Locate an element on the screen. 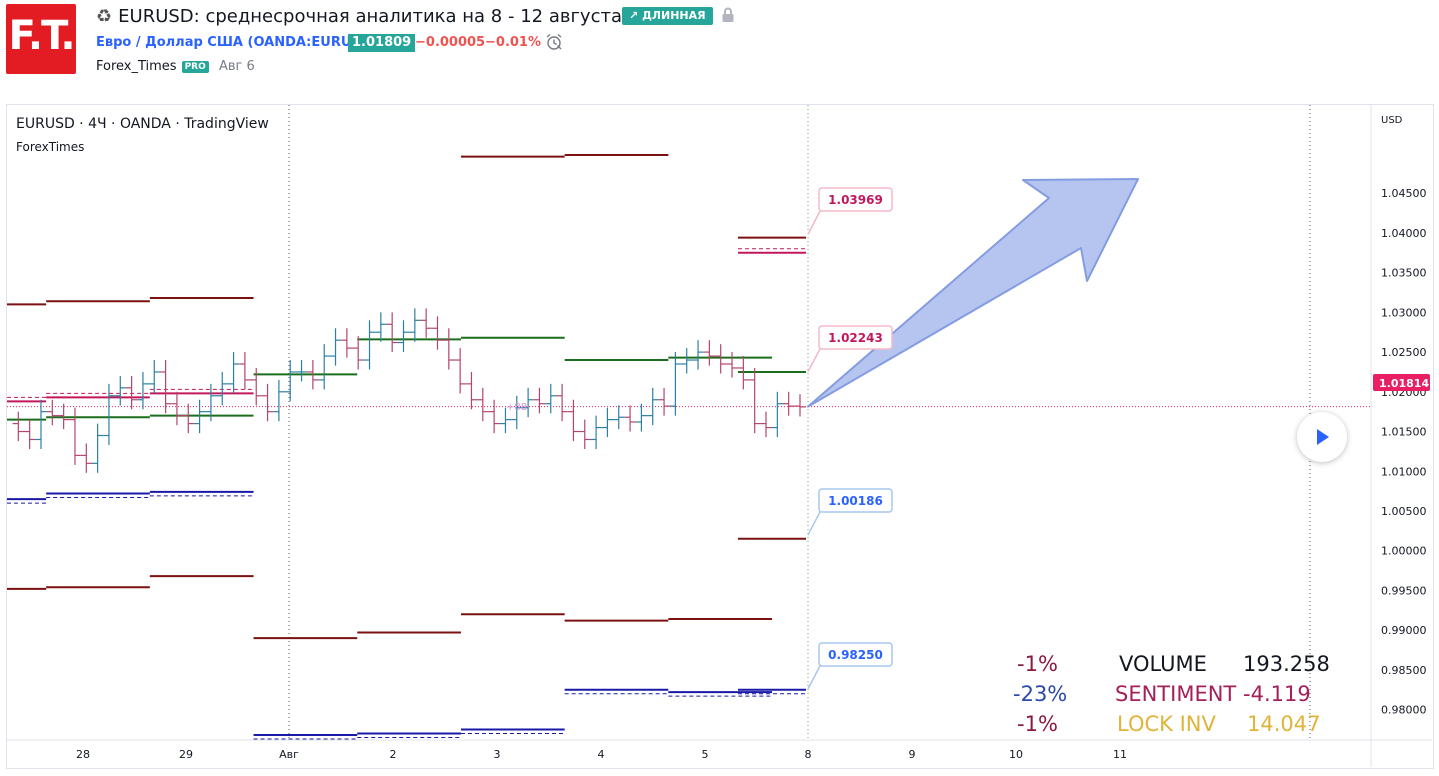 This screenshot has height=776, width=1439. price-tick-label: 1.04000 is located at coordinates (1404, 233).